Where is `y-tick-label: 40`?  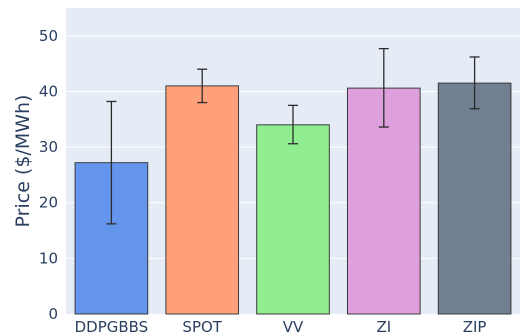
y-tick-label: 40 is located at coordinates (48, 91).